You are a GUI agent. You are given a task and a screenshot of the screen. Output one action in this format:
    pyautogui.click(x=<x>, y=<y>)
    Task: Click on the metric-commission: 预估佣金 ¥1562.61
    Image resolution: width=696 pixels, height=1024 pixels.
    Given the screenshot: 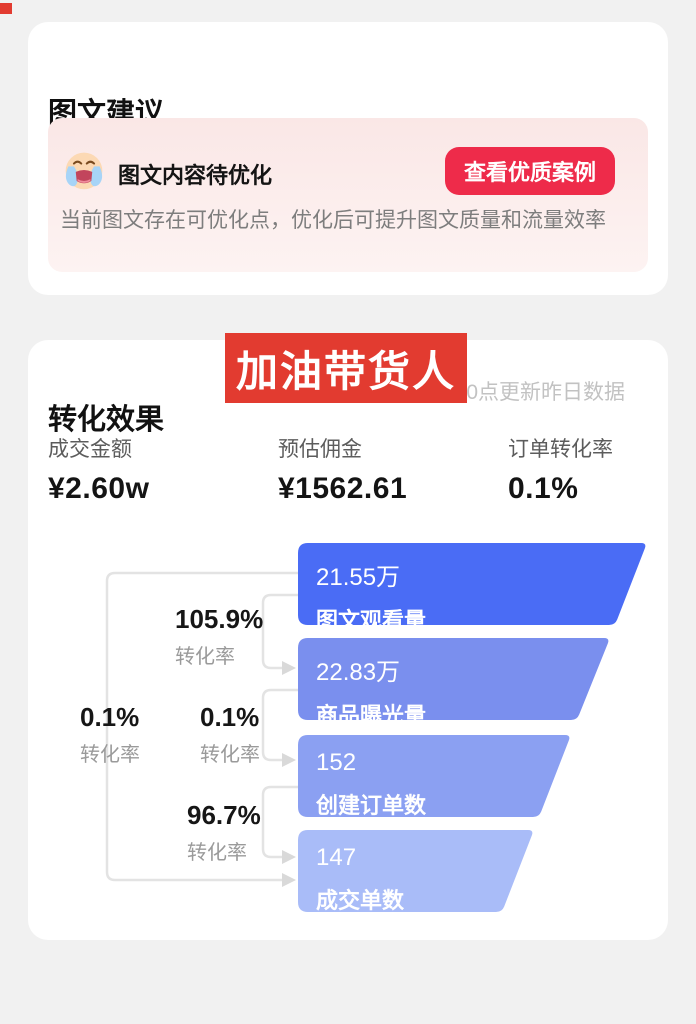 What is the action you would take?
    pyautogui.click(x=342, y=469)
    